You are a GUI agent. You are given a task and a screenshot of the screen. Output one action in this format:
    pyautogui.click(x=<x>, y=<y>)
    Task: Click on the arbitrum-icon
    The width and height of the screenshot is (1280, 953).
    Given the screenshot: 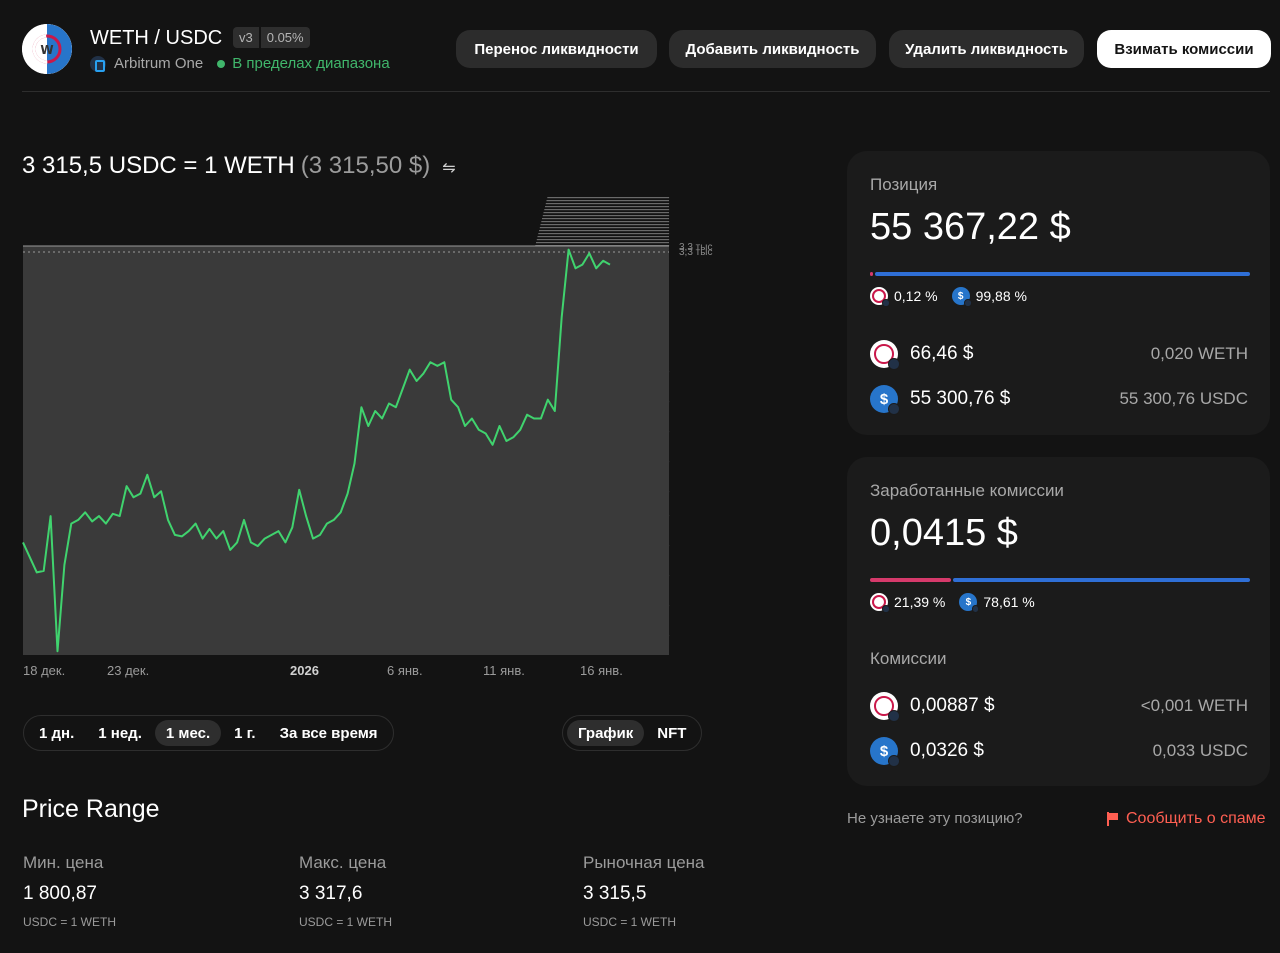 What is the action you would take?
    pyautogui.click(x=98, y=63)
    